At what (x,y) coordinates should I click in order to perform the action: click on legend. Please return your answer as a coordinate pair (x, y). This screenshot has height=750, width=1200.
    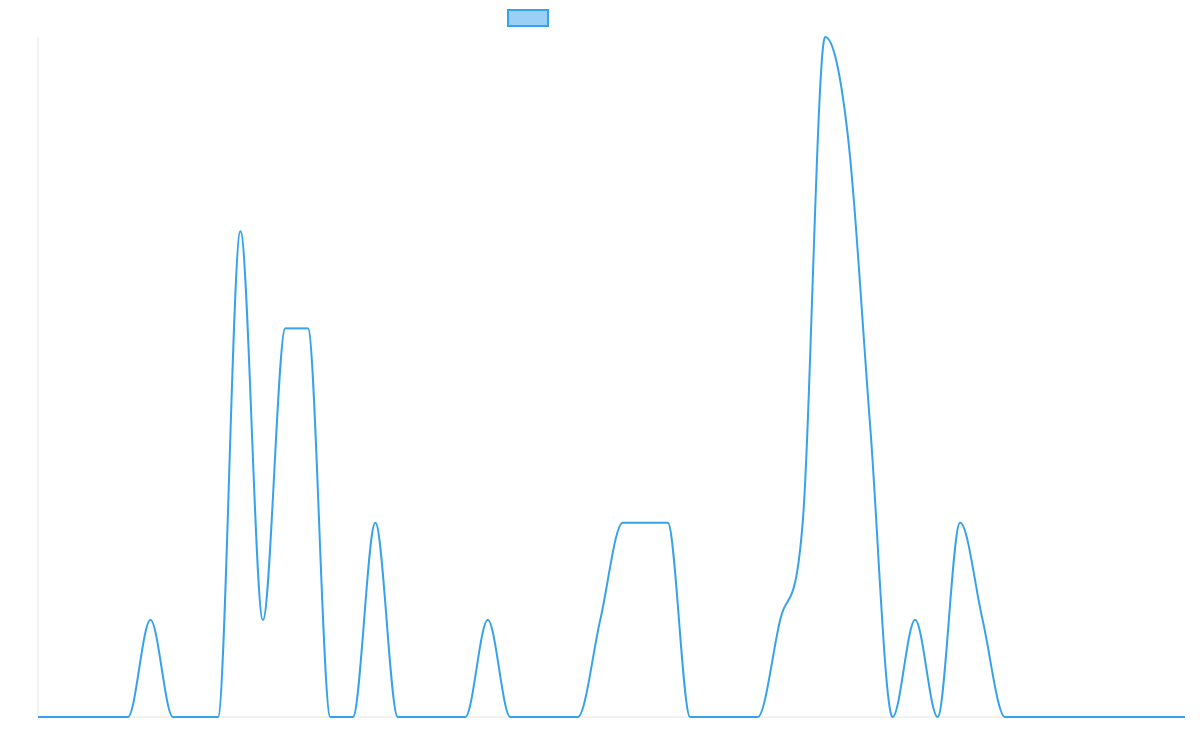
    Looking at the image, I should click on (528, 18).